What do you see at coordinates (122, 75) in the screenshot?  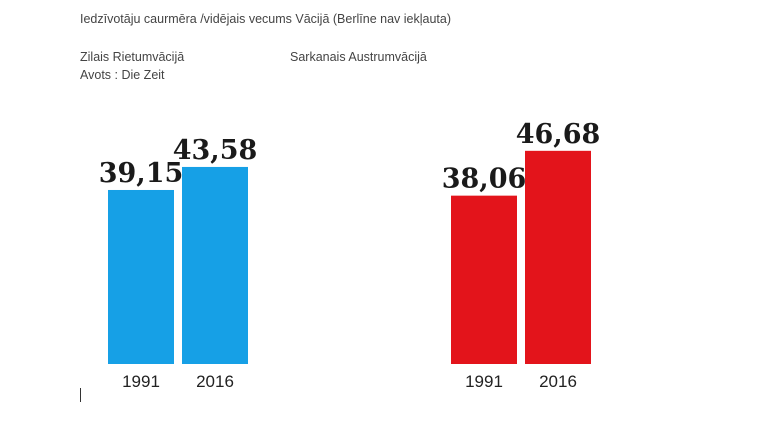 I see `source-note: Avots : Die Zeit` at bounding box center [122, 75].